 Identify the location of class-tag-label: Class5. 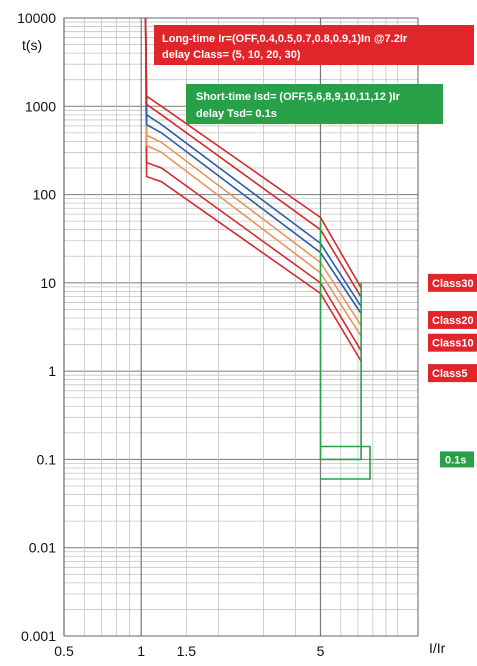
(449, 374).